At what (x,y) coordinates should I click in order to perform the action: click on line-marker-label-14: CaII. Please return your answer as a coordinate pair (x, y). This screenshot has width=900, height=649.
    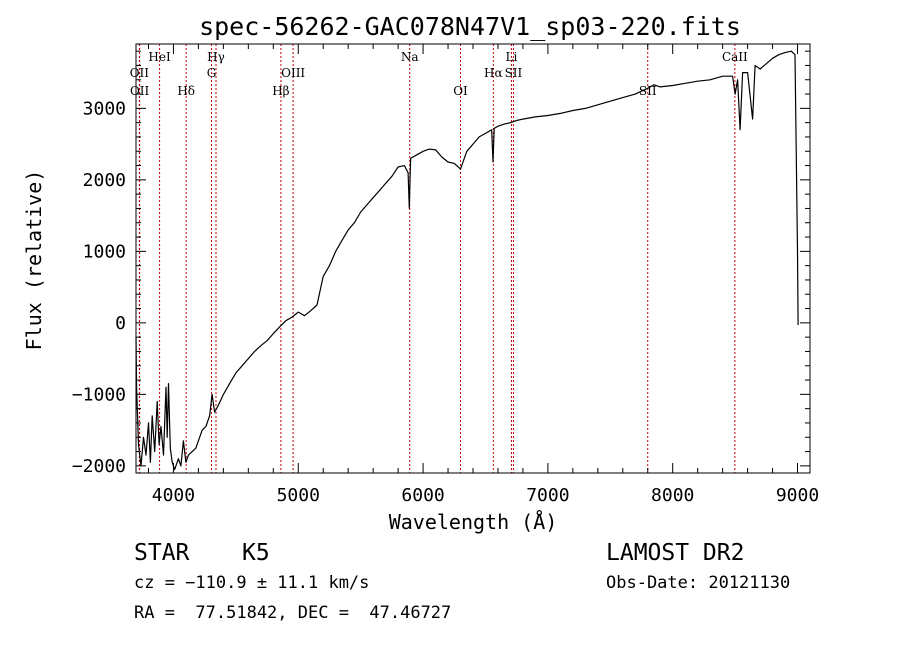
    Looking at the image, I should click on (735, 57).